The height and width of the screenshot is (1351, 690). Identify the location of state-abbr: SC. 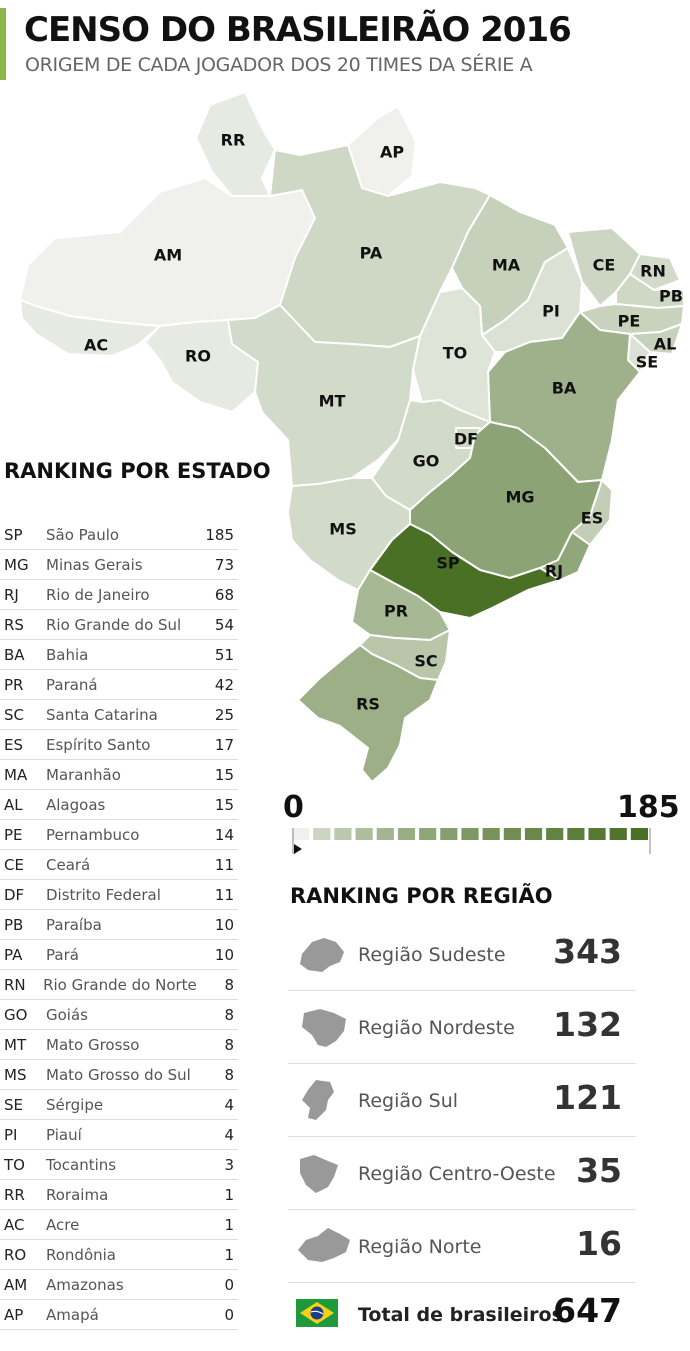
(14, 714).